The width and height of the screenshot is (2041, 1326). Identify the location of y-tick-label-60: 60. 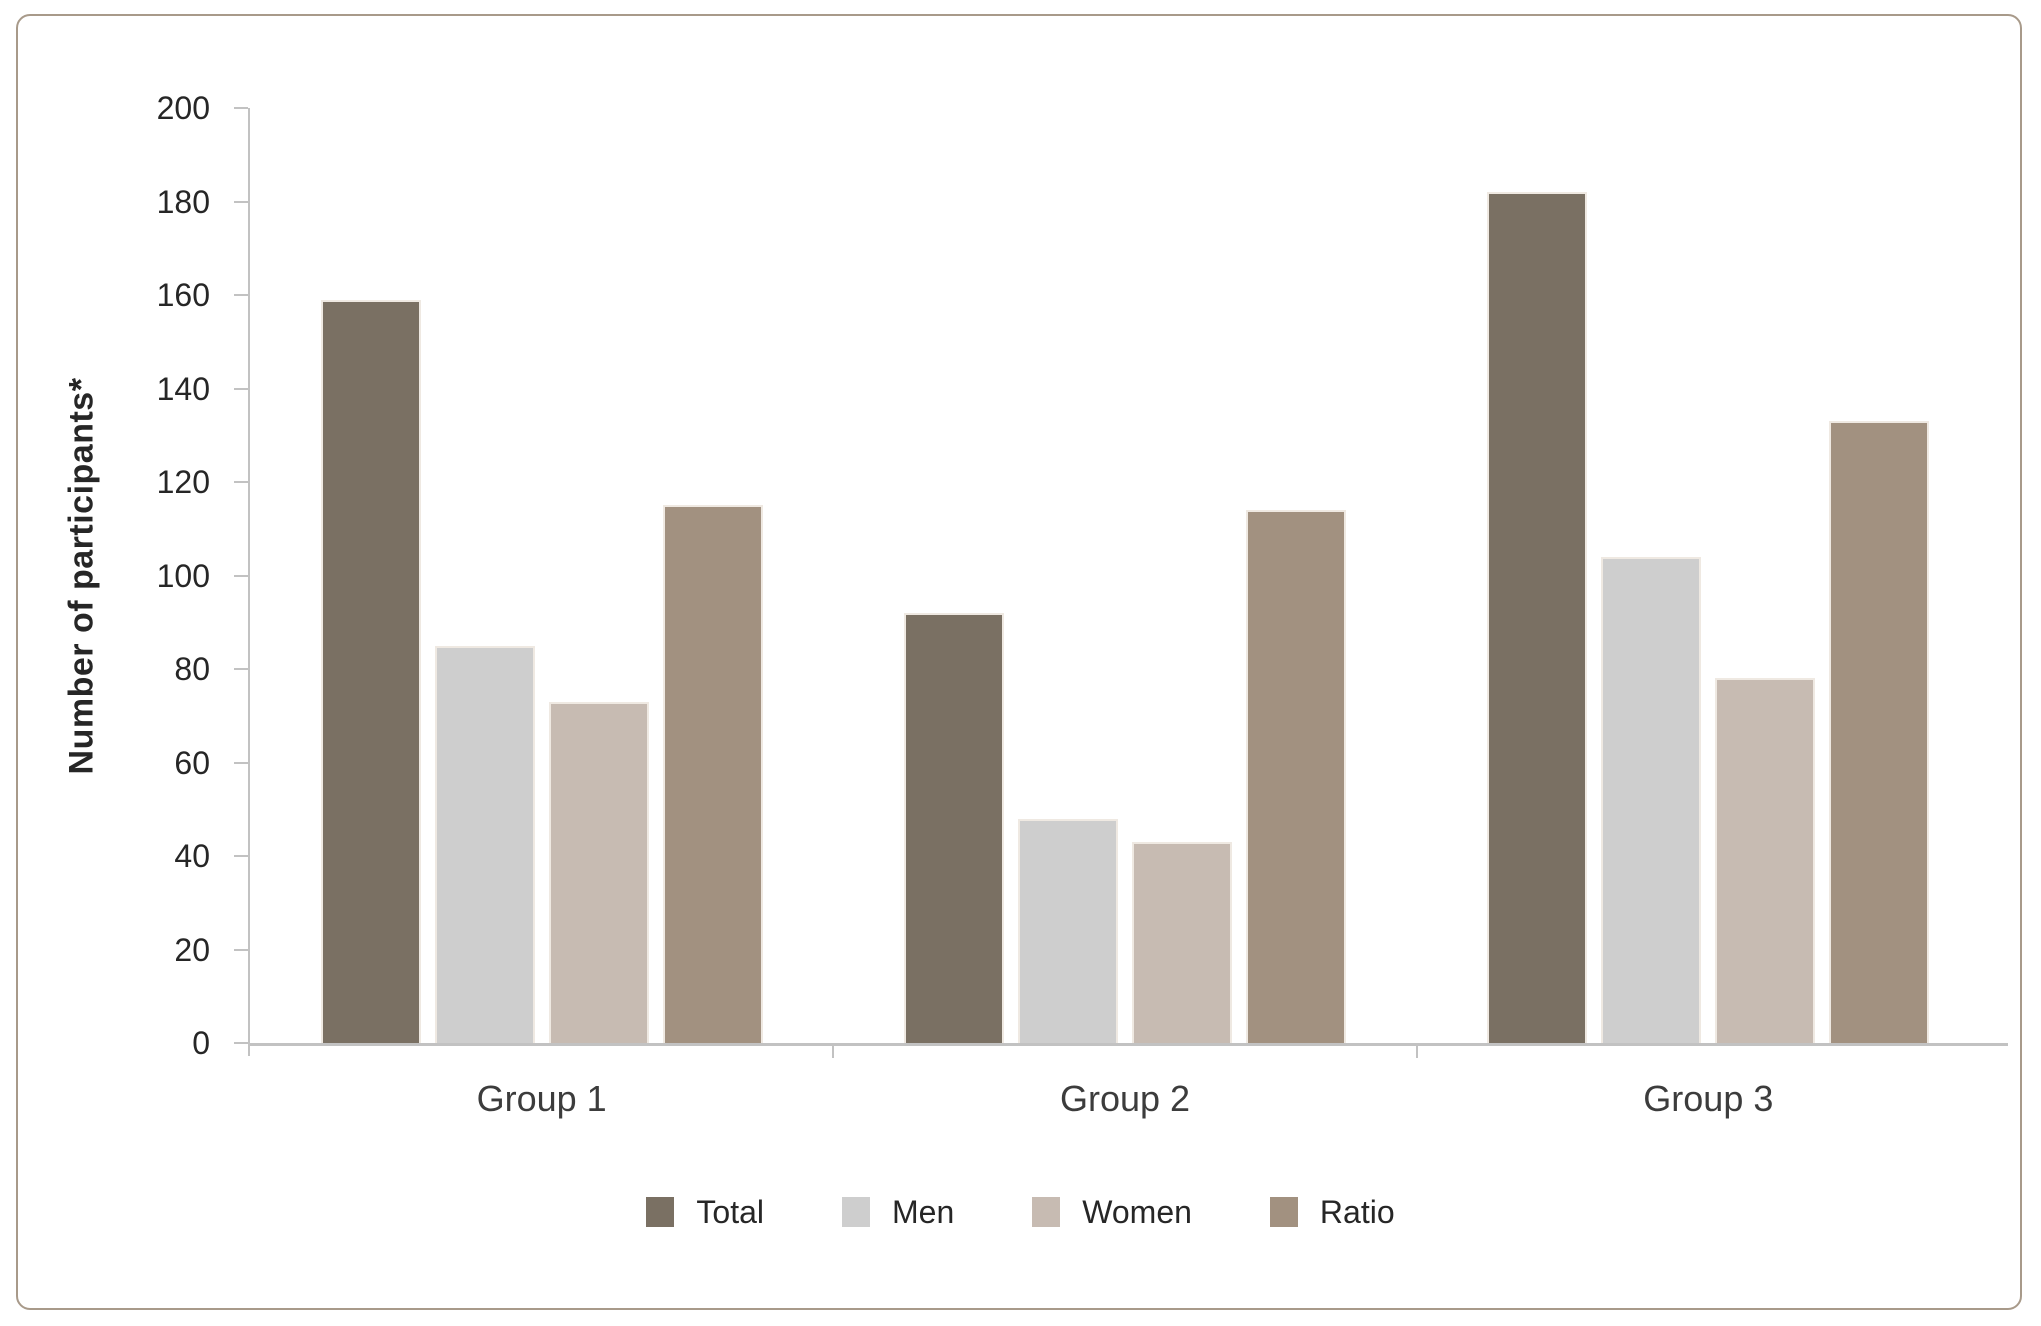
(192, 762).